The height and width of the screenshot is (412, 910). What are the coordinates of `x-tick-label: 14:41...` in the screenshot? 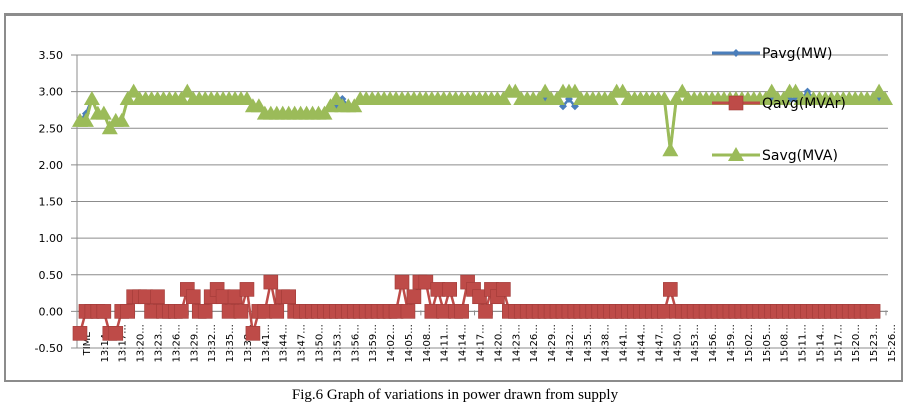 It's located at (624, 343).